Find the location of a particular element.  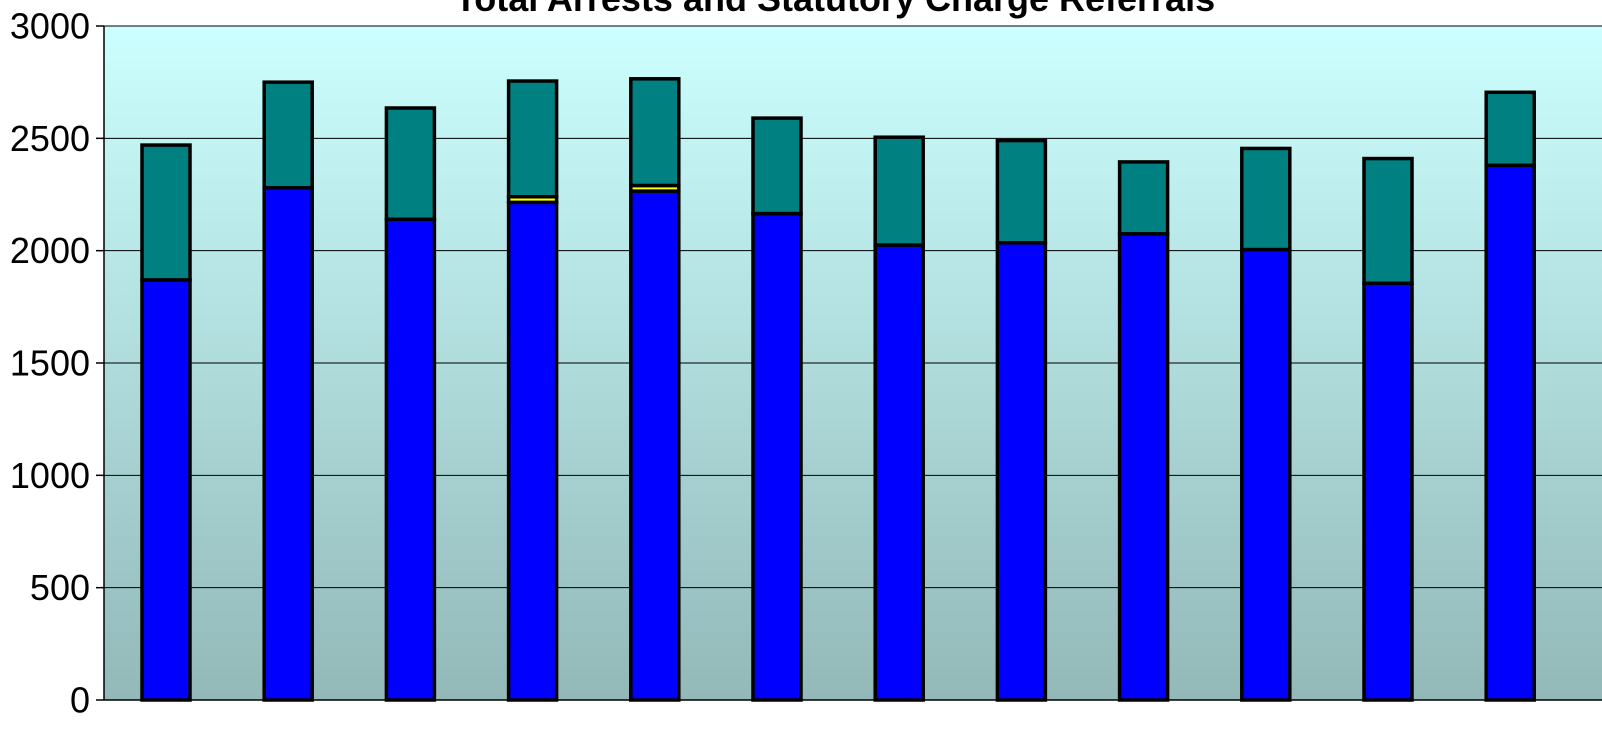

y-tick-label: 2500 is located at coordinates (50, 138).